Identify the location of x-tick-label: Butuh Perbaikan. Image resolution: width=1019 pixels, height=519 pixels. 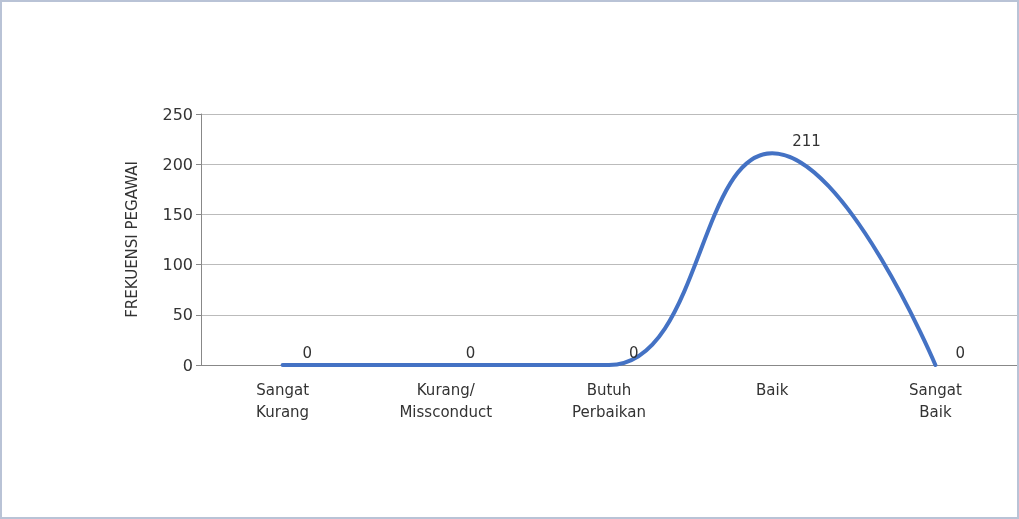
(609, 401).